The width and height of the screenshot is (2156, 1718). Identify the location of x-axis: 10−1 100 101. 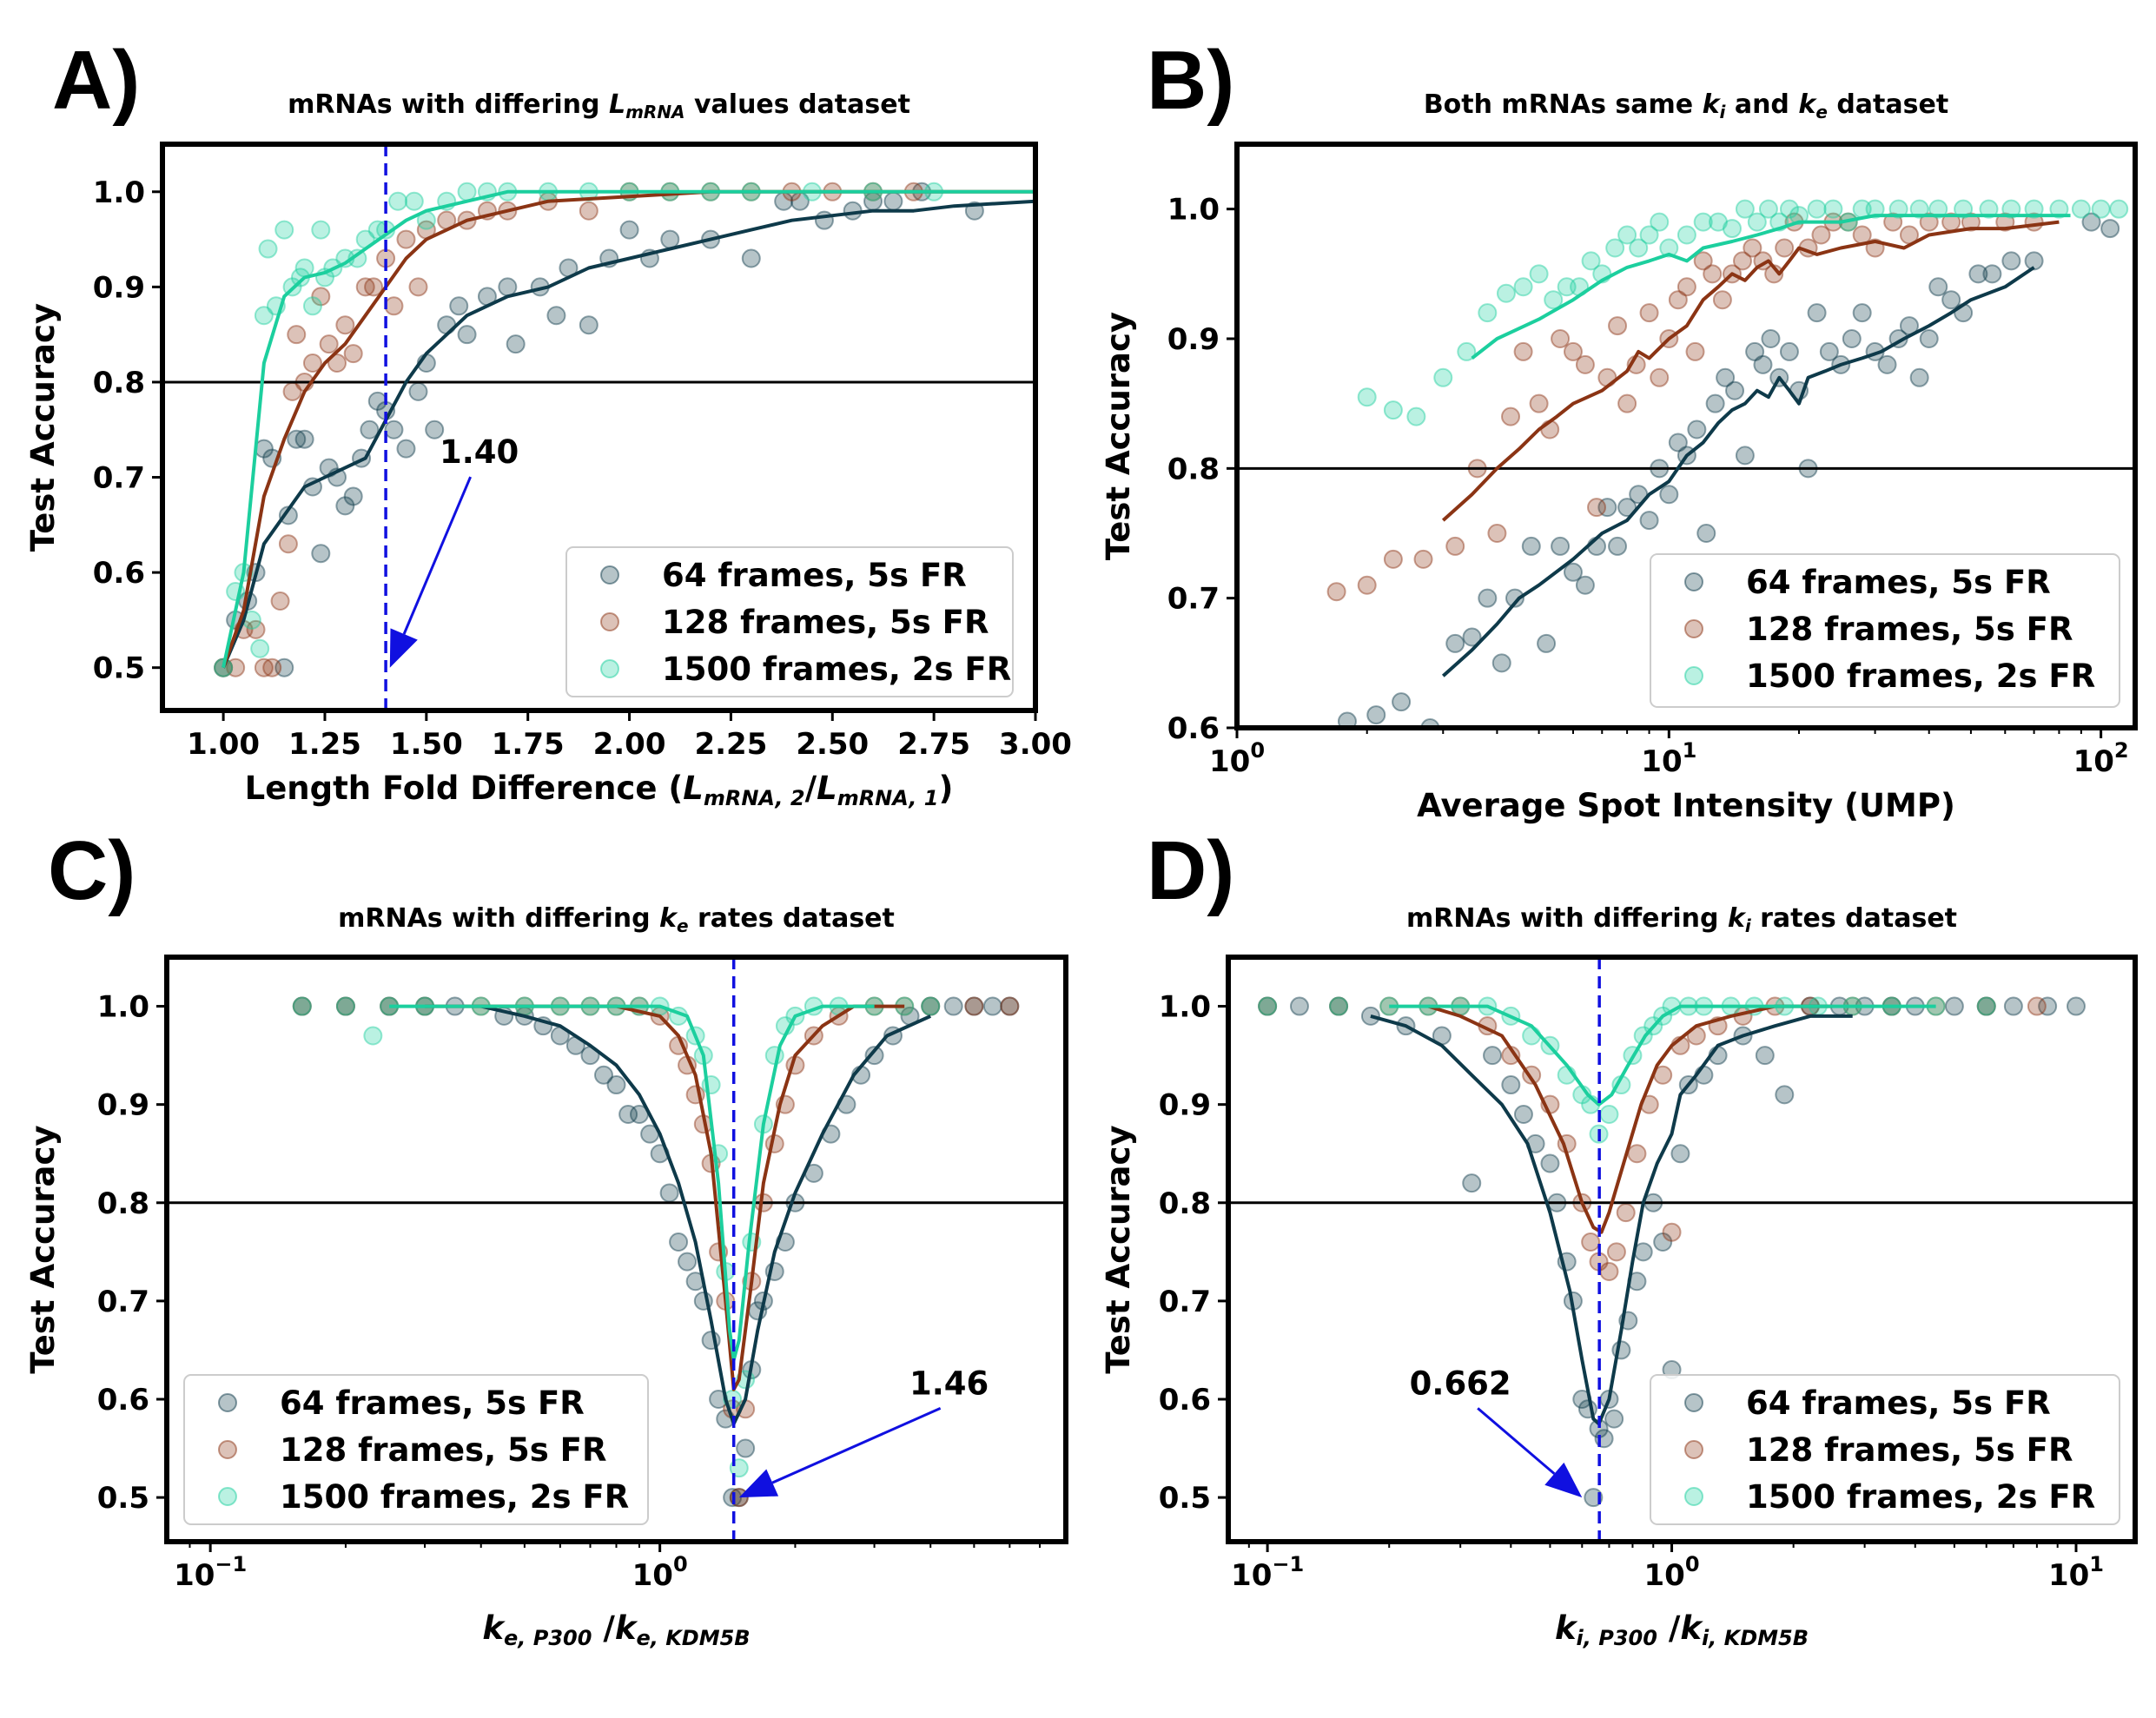
(1667, 1568).